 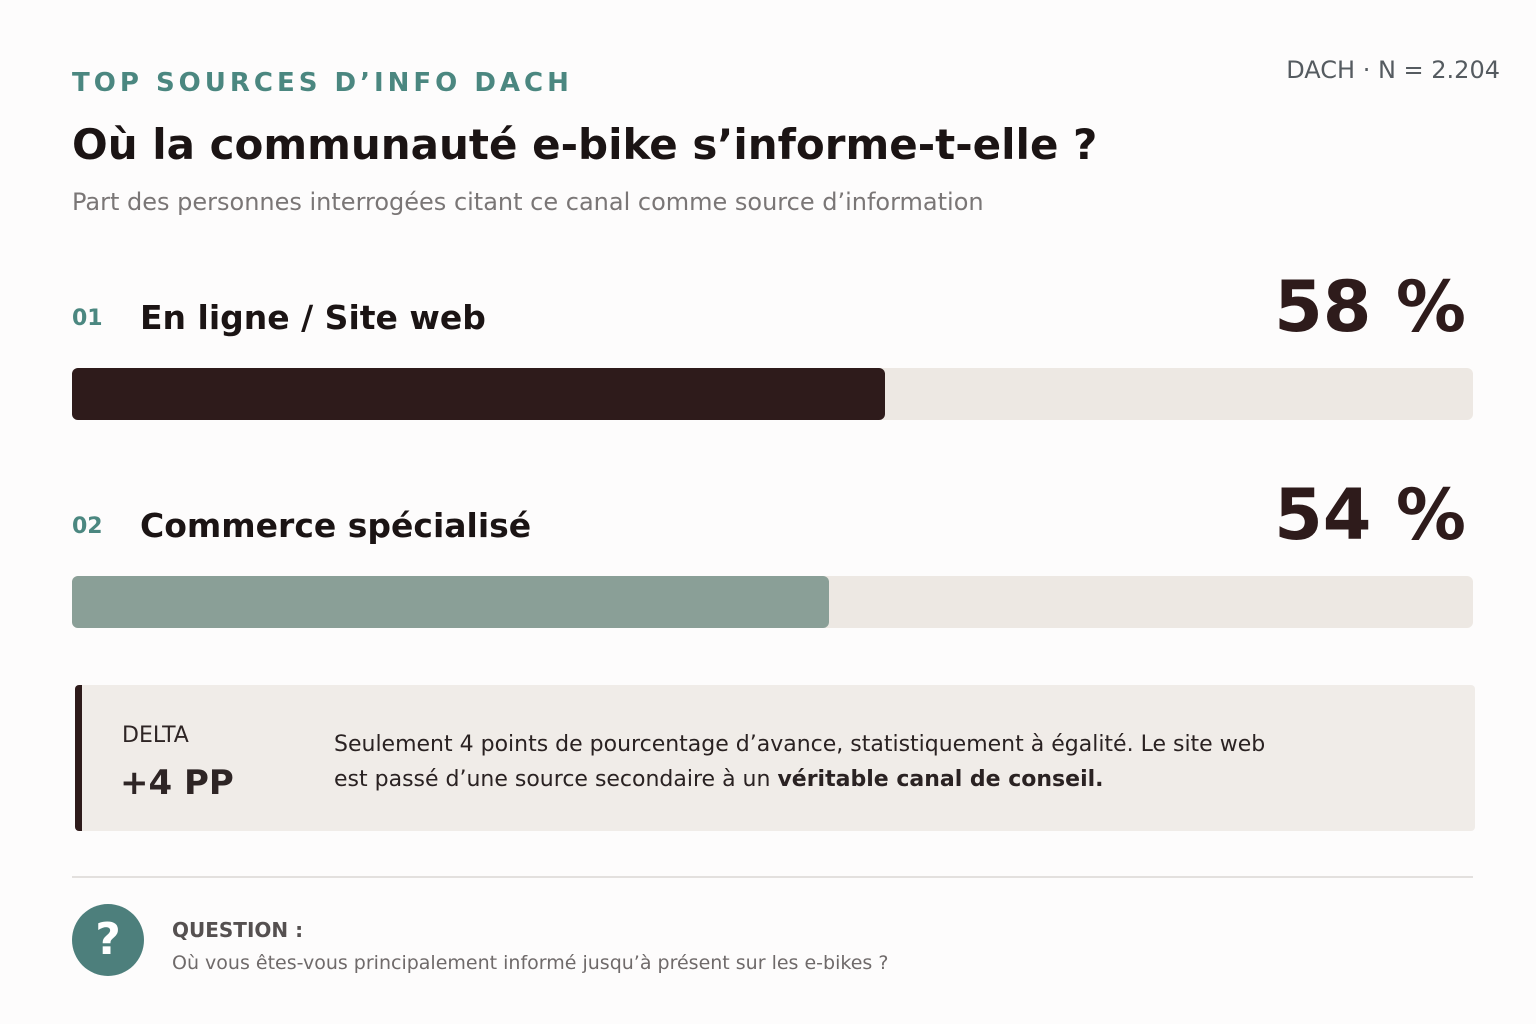 I want to click on category-label: En ligne / Site web, so click(x=313, y=317).